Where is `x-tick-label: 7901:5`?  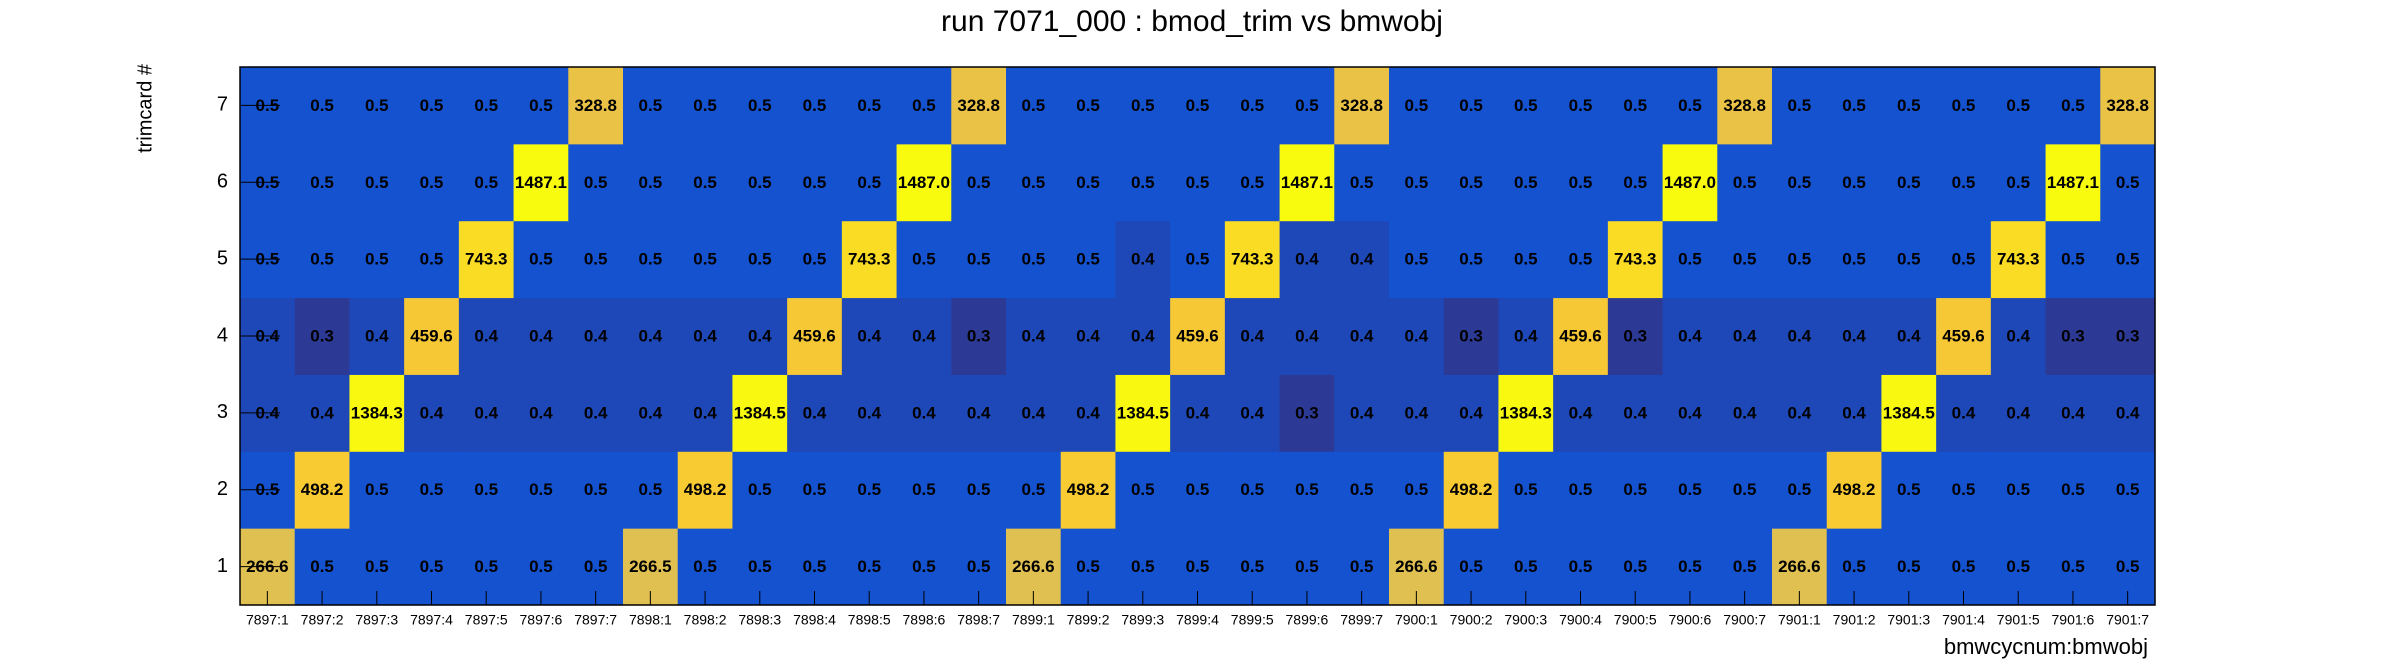 x-tick-label: 7901:5 is located at coordinates (2018, 620).